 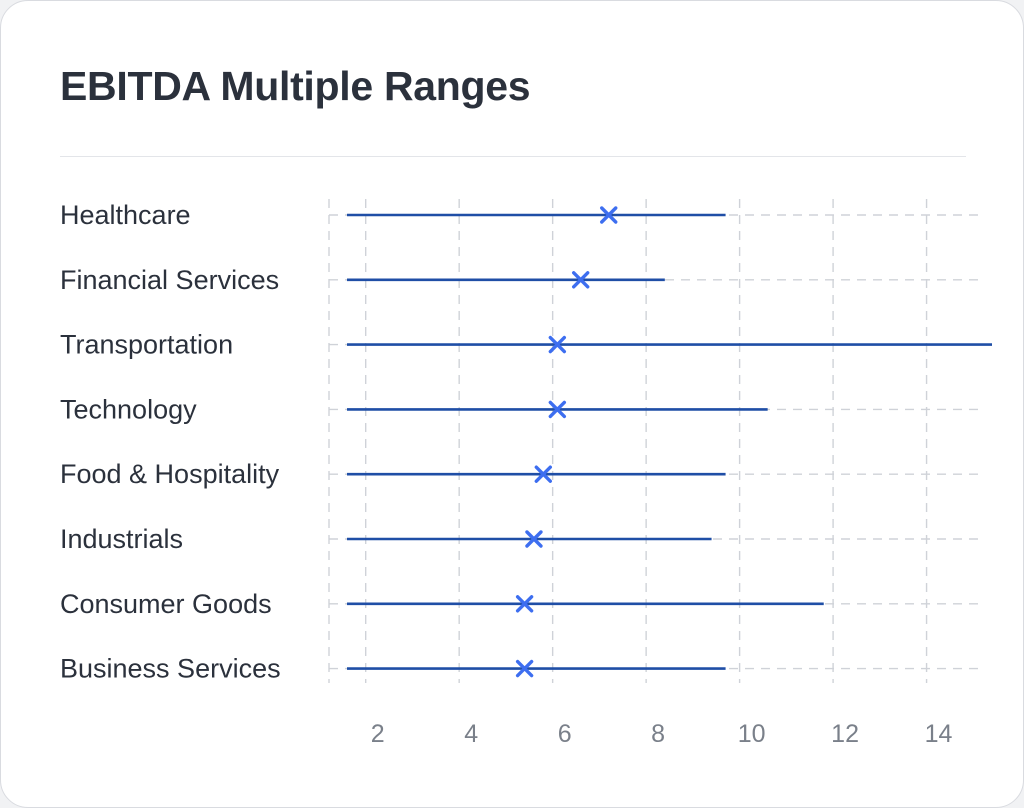 I want to click on category-label: Consumer Goods, so click(x=166, y=604).